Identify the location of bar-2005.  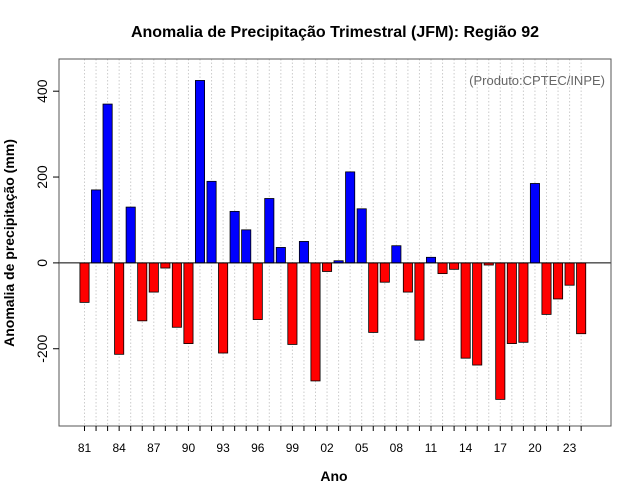
(361, 236).